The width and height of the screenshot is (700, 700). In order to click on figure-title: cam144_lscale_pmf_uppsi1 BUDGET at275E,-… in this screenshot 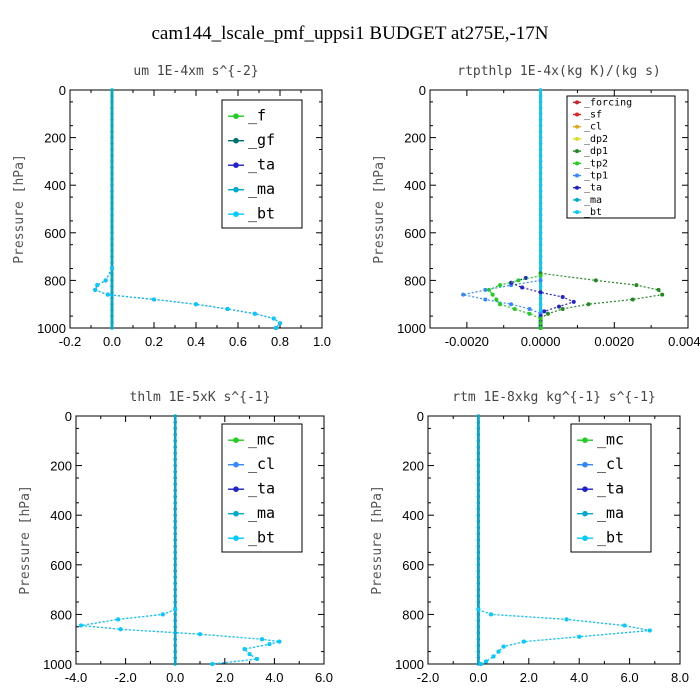, I will do `click(350, 33)`.